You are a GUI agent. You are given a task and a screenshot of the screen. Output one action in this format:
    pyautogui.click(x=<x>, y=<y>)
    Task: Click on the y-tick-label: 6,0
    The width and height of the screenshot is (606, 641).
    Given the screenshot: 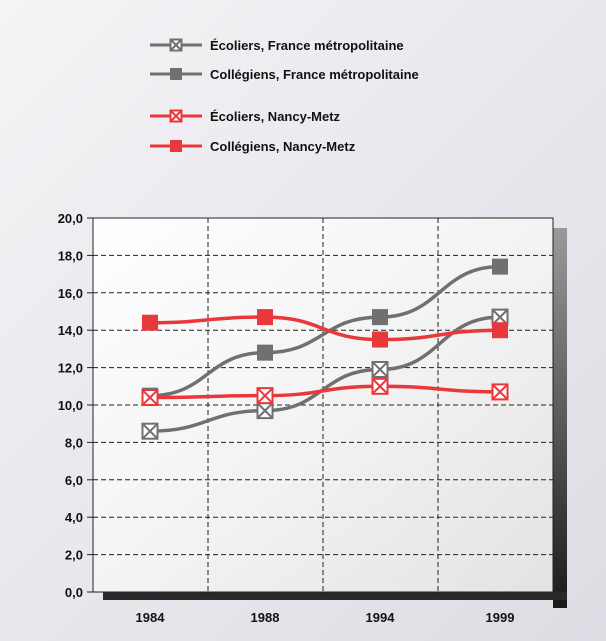 What is the action you would take?
    pyautogui.click(x=74, y=480)
    